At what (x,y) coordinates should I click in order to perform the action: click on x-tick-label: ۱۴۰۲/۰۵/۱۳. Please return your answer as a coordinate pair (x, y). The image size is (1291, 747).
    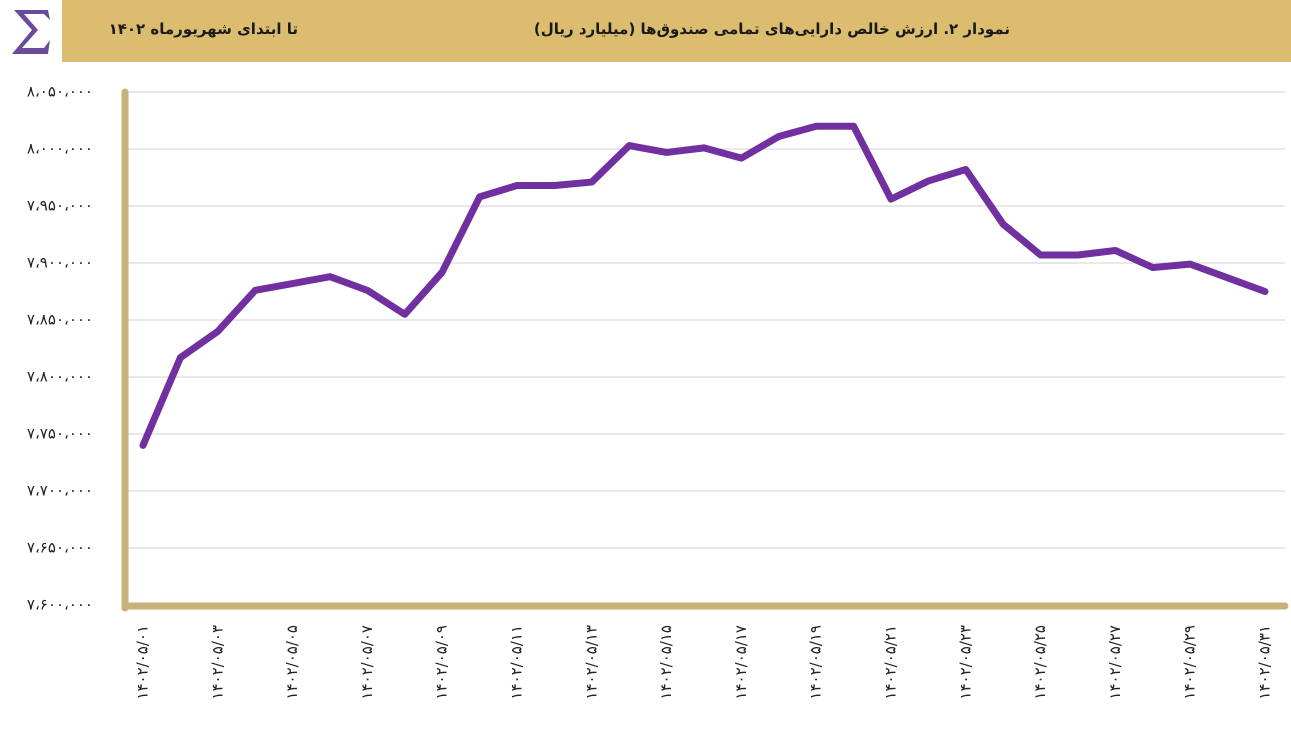
    Looking at the image, I should click on (591, 662).